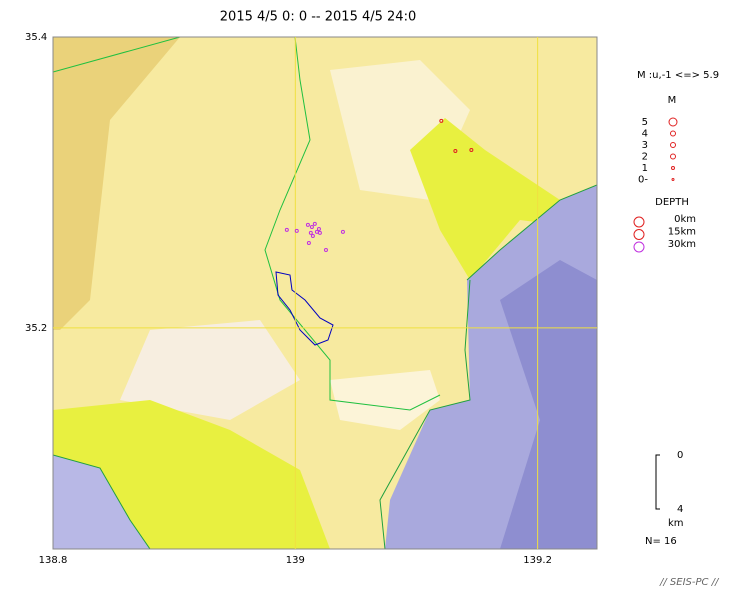  What do you see at coordinates (682, 244) in the screenshot?
I see `legend-depth-label: 30km` at bounding box center [682, 244].